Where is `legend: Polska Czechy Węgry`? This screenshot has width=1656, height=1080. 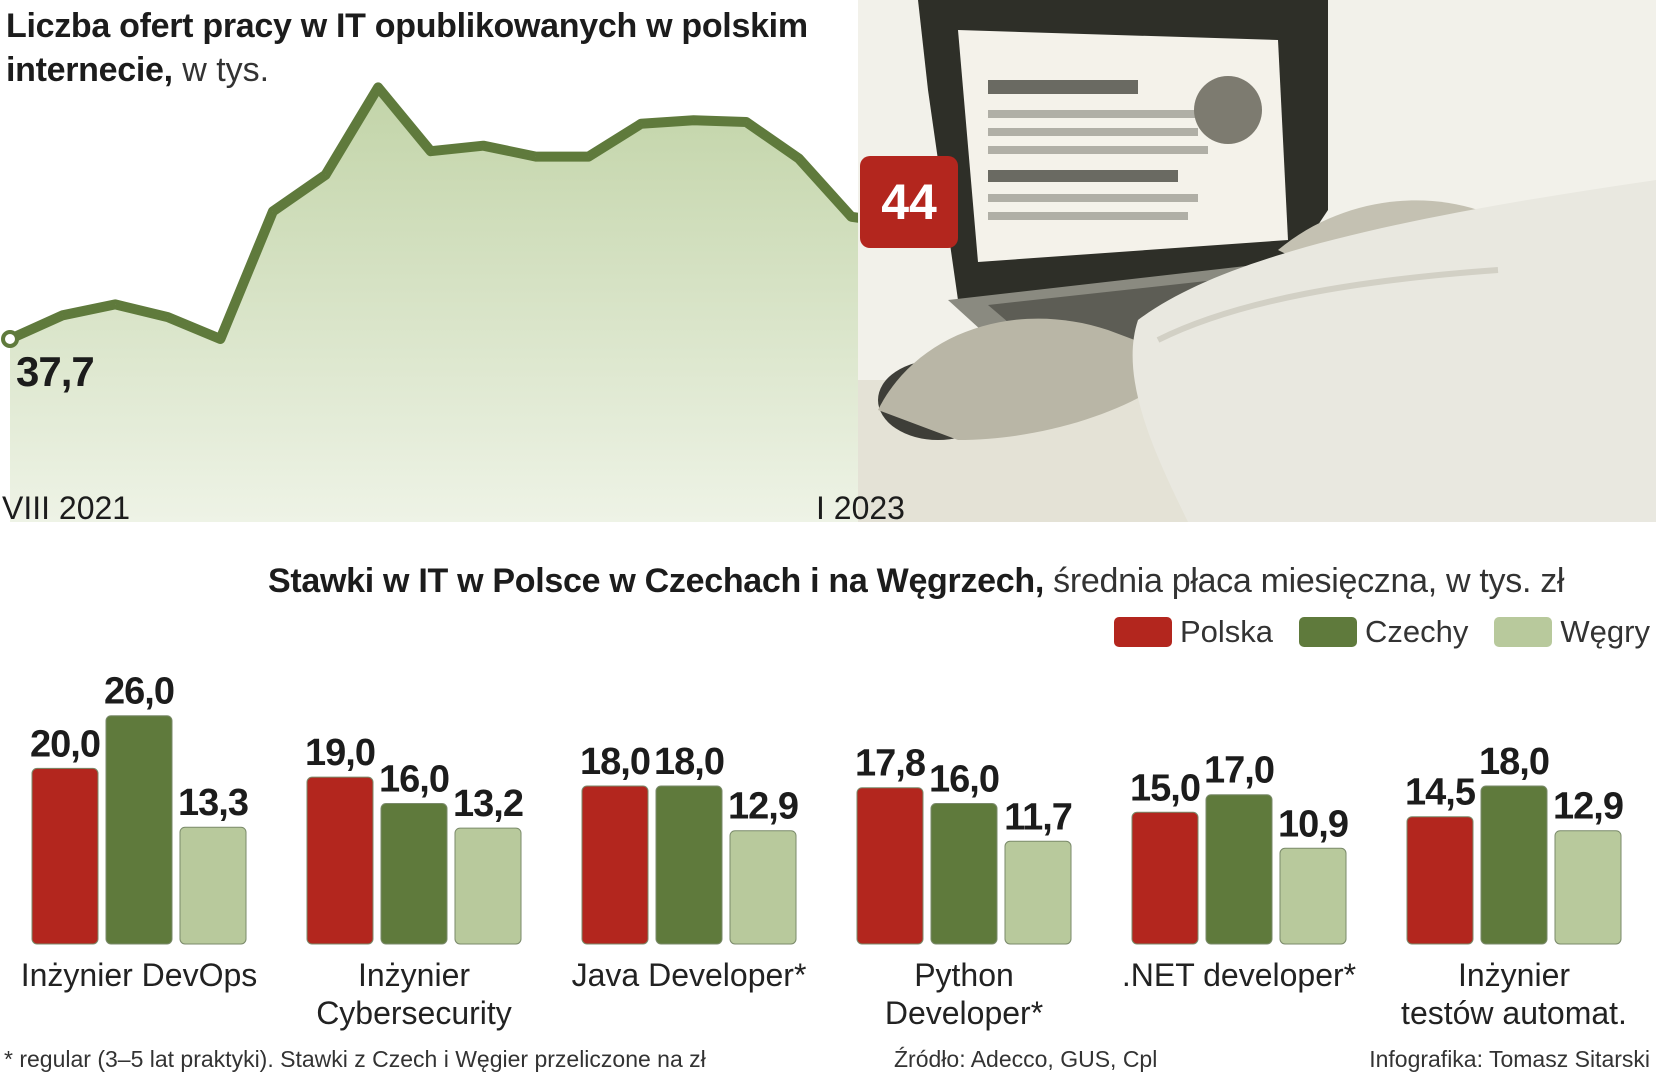 legend: Polska Czechy Węgry is located at coordinates (1382, 632).